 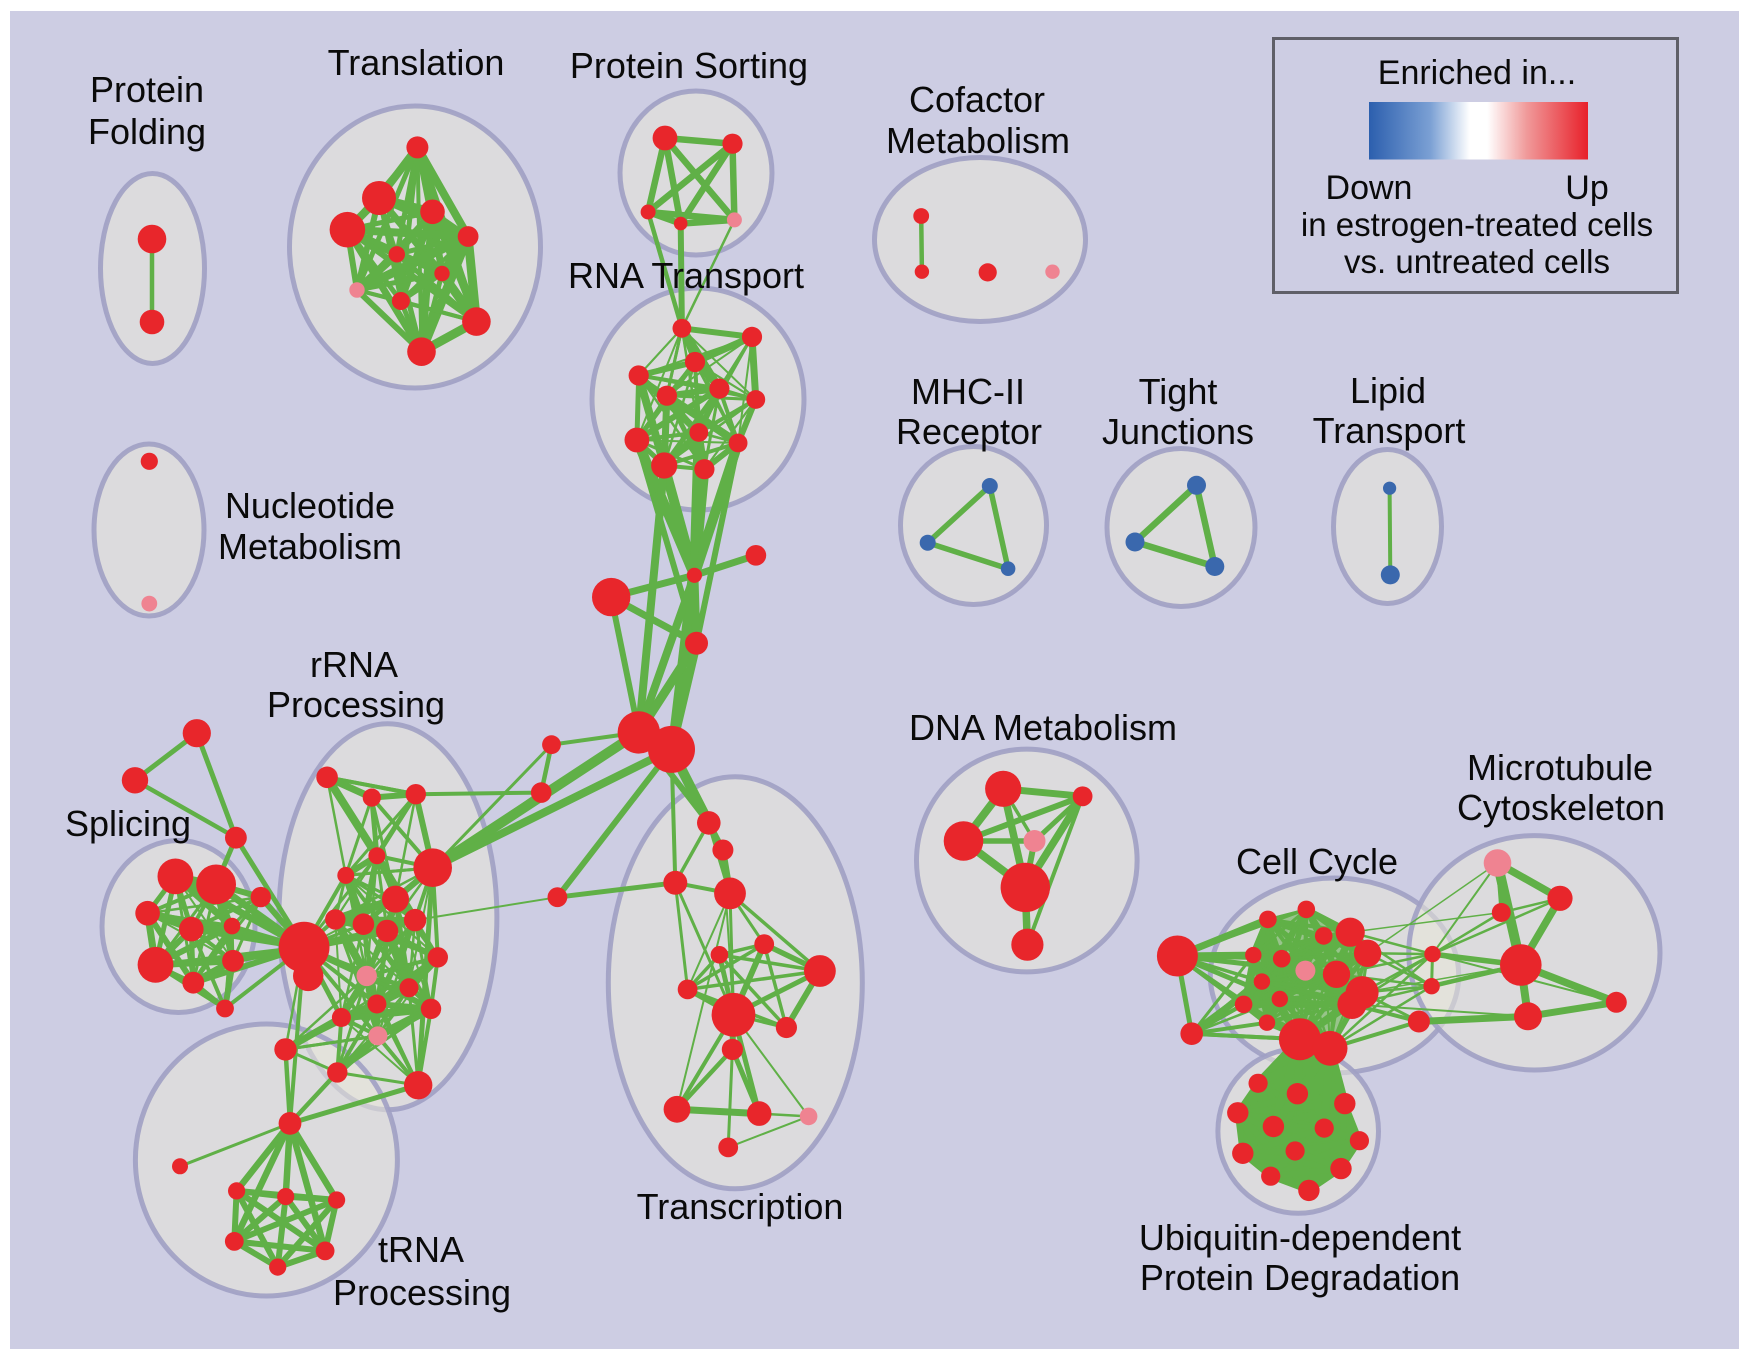 What do you see at coordinates (977, 99) in the screenshot?
I see `svg-text: Cofactor` at bounding box center [977, 99].